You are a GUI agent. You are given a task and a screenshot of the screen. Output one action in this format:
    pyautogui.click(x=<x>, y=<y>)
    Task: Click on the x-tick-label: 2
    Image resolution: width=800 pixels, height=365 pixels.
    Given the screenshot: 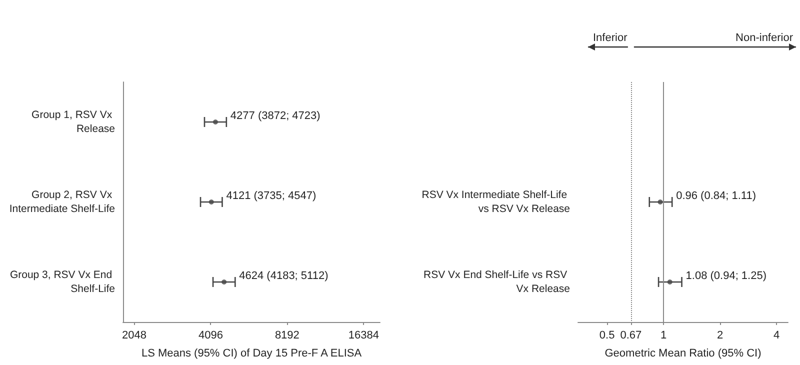 What is the action you would take?
    pyautogui.click(x=720, y=336)
    